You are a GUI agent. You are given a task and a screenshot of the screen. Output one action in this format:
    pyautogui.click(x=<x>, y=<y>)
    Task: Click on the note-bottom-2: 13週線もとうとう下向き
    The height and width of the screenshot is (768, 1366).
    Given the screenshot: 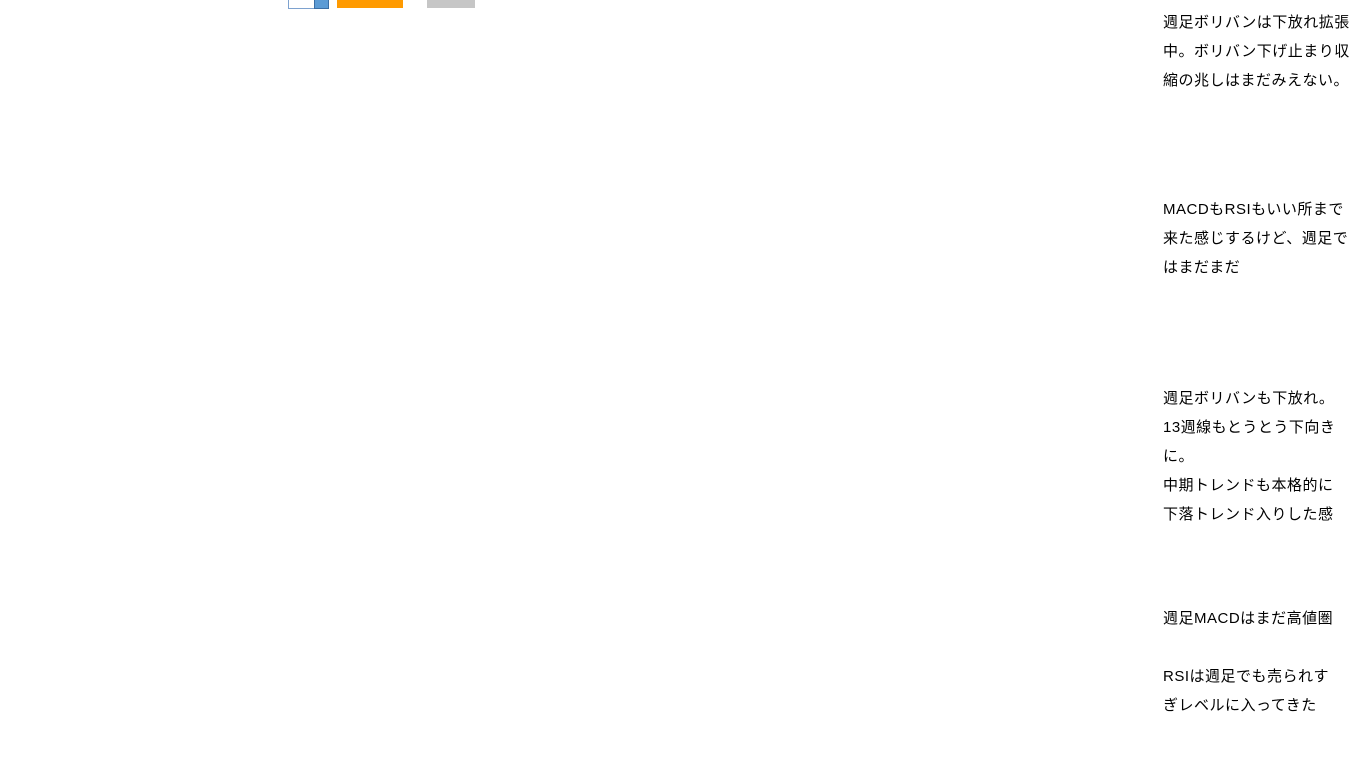 What is the action you would take?
    pyautogui.click(x=1249, y=427)
    